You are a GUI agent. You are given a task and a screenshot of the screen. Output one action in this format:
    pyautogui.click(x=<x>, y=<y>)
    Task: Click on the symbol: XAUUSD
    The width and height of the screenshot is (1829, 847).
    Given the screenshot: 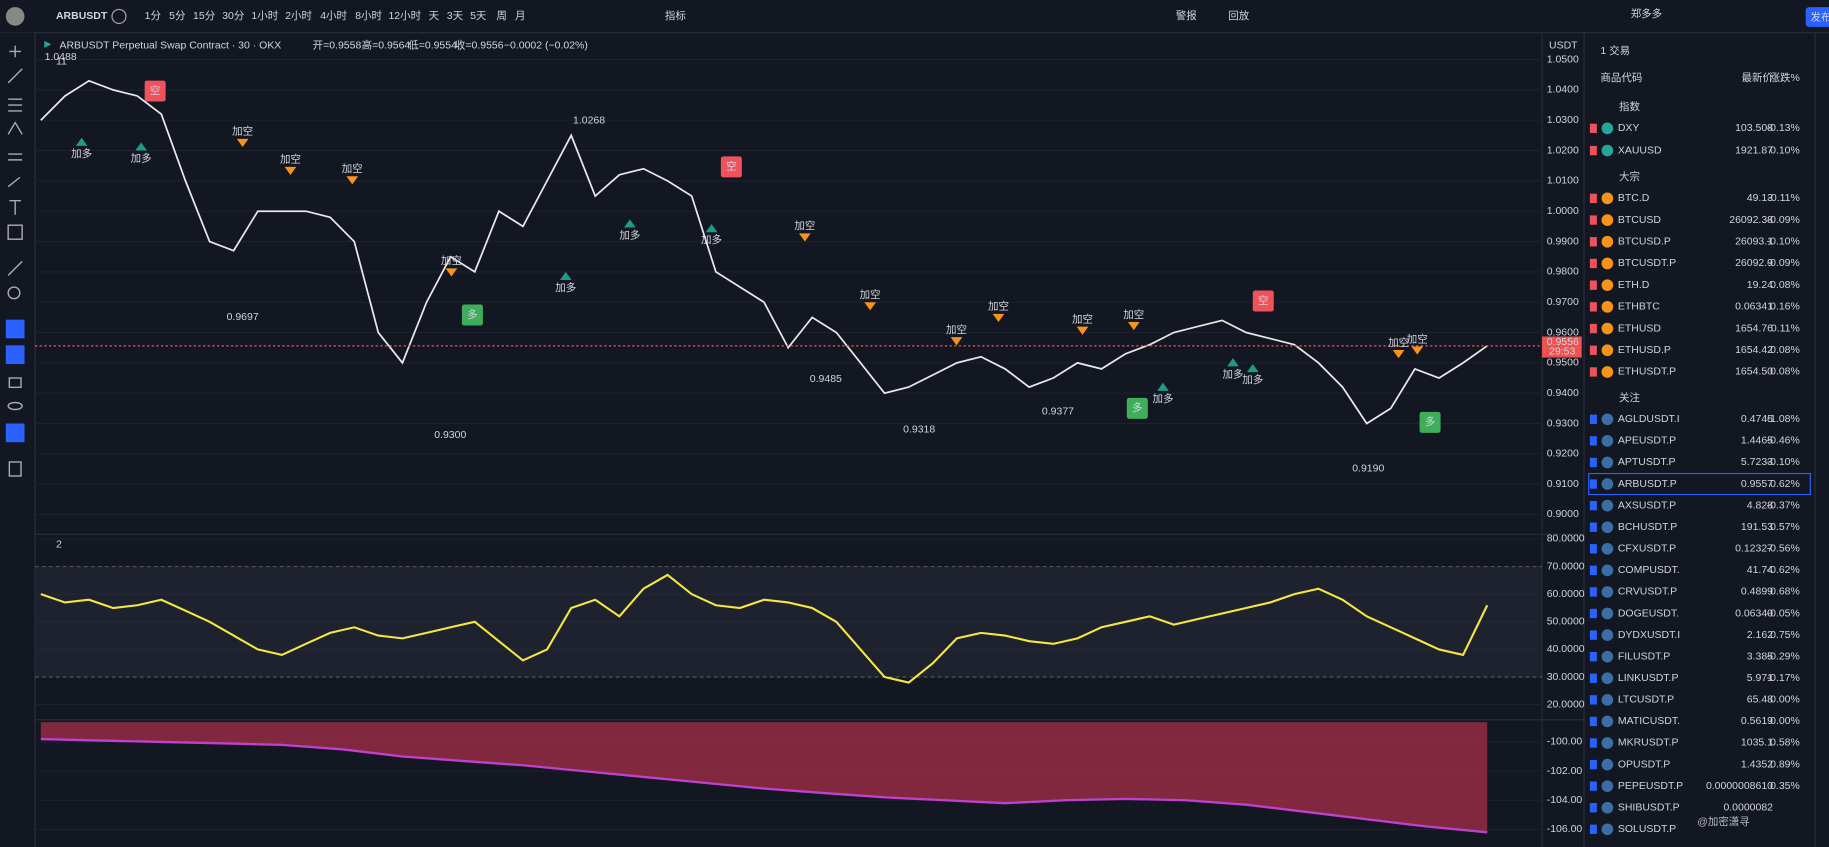 What is the action you would take?
    pyautogui.click(x=1640, y=150)
    